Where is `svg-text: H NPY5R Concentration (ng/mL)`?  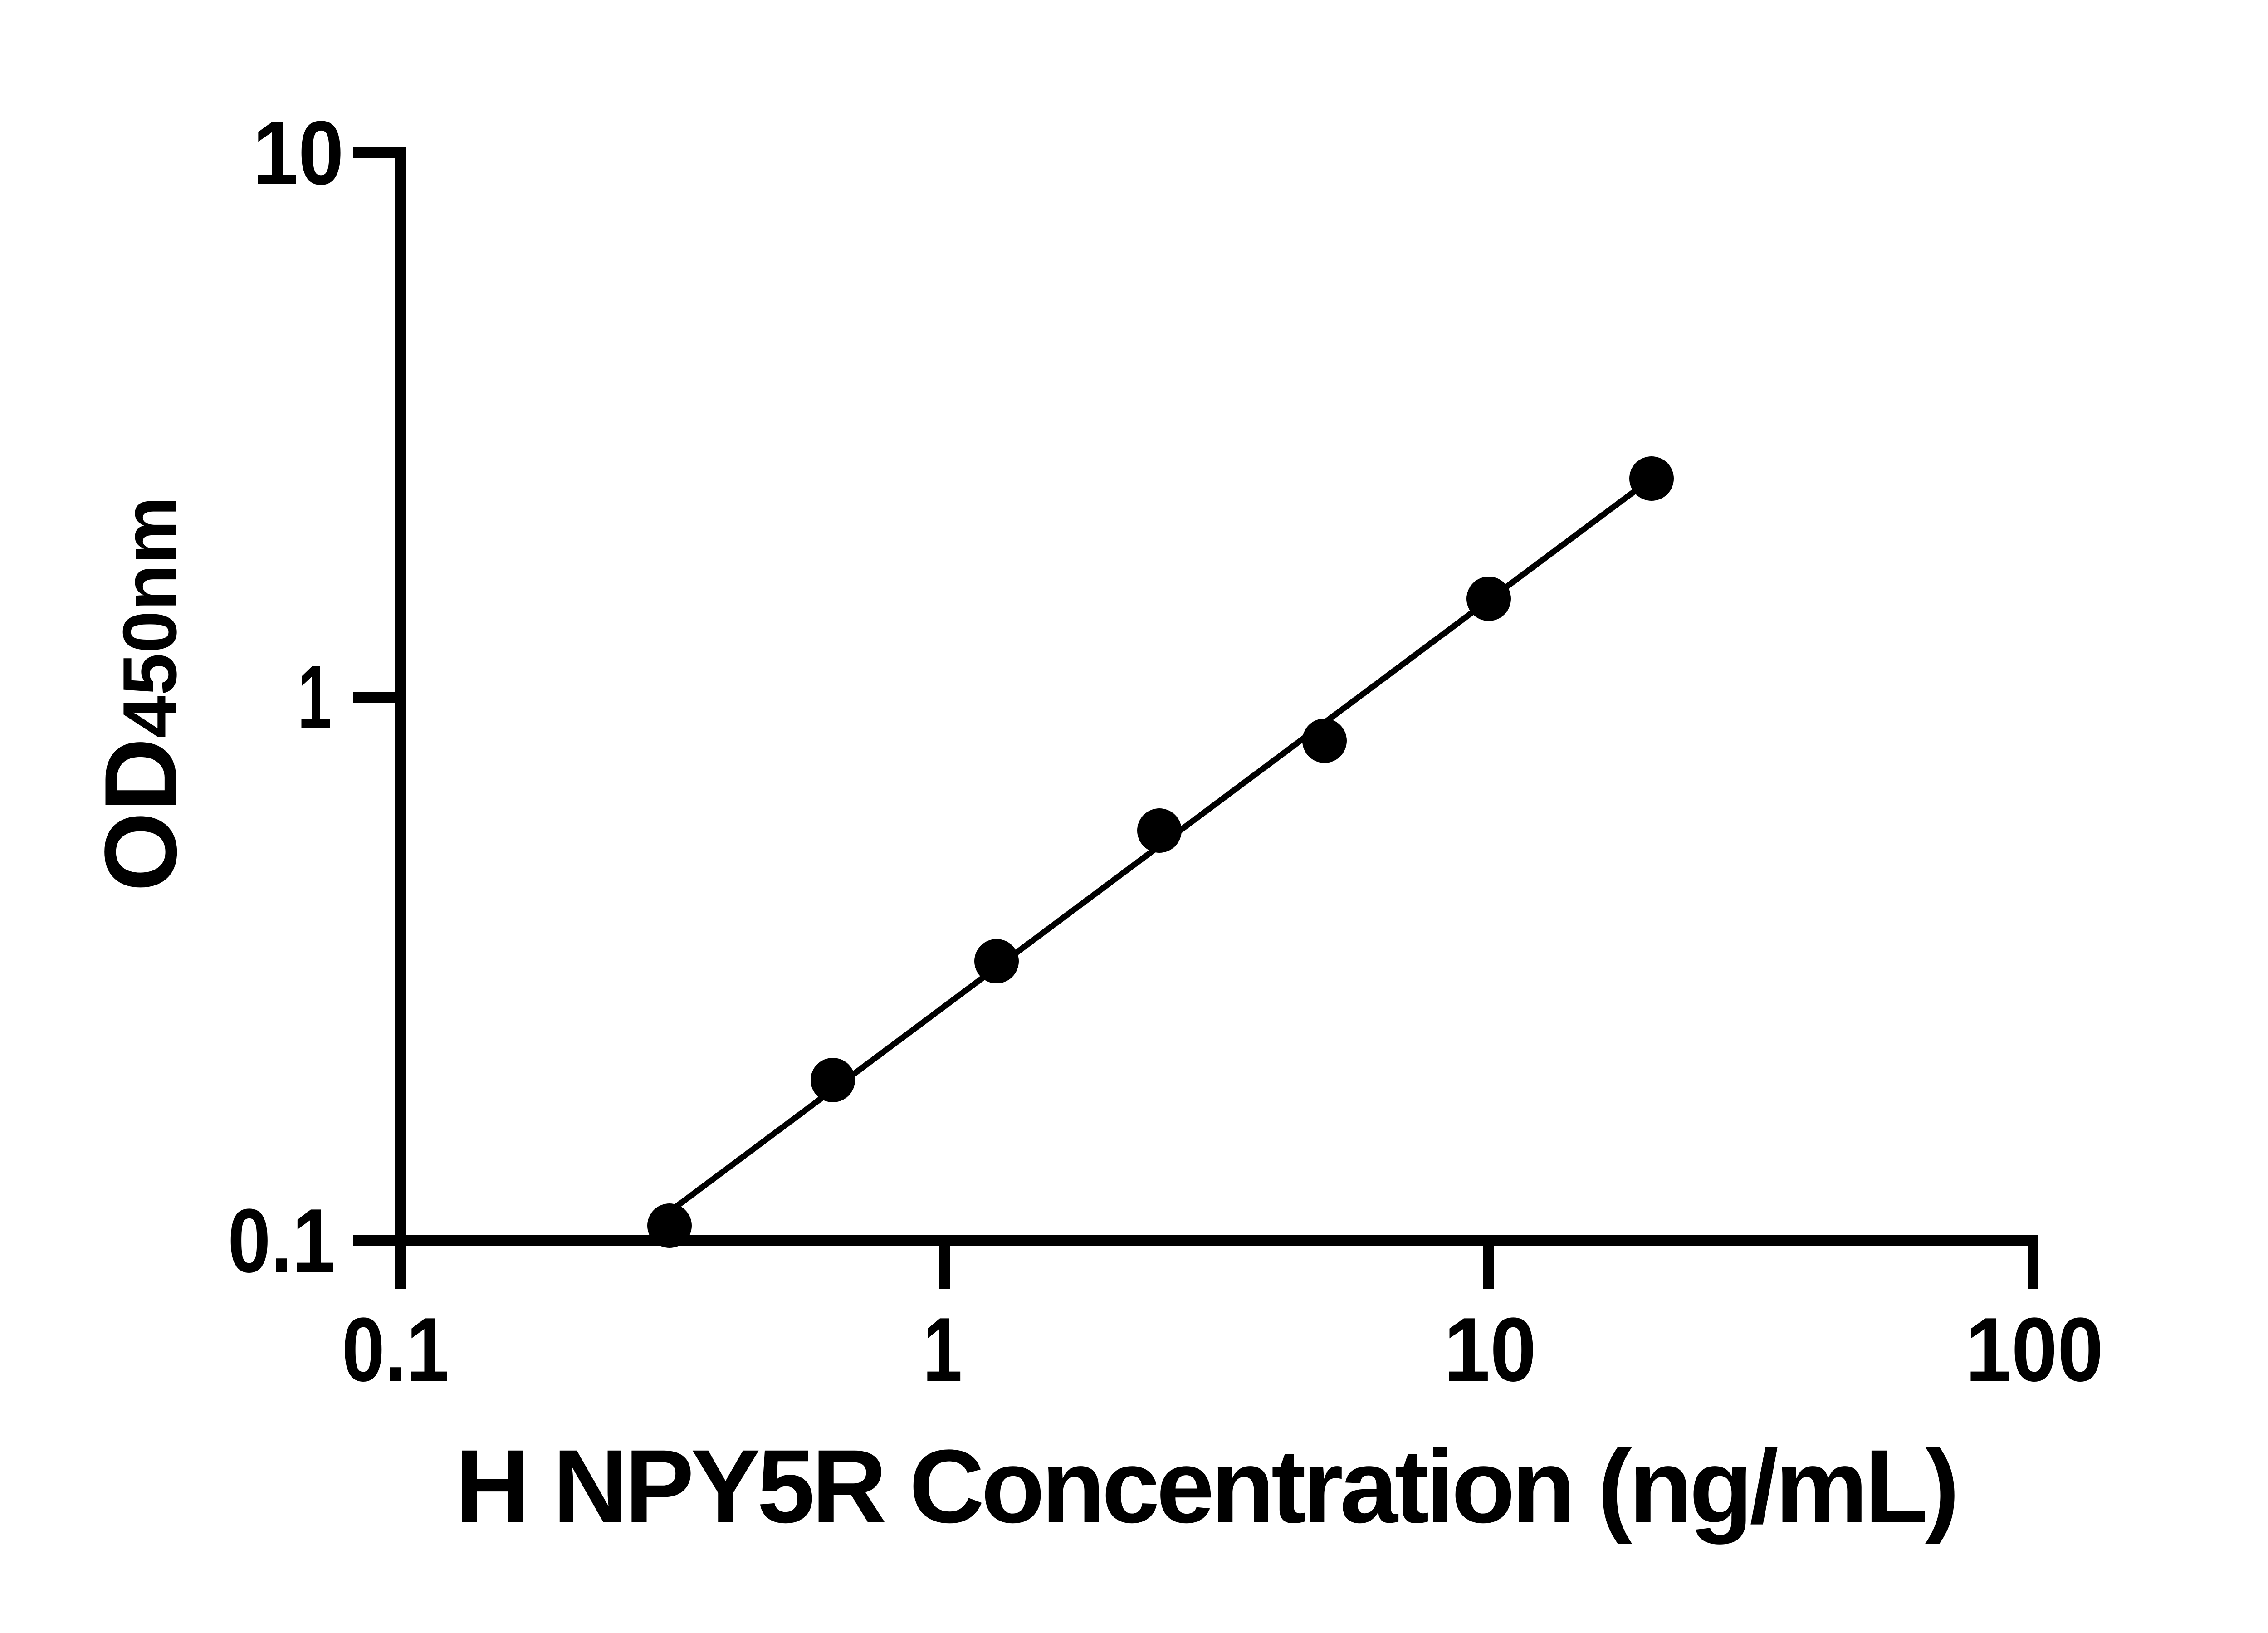 svg-text: H NPY5R Concentration (ng/mL) is located at coordinates (1205, 1486).